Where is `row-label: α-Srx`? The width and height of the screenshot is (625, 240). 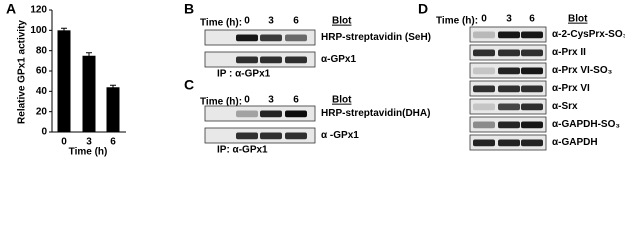 row-label: α-Srx is located at coordinates (565, 106).